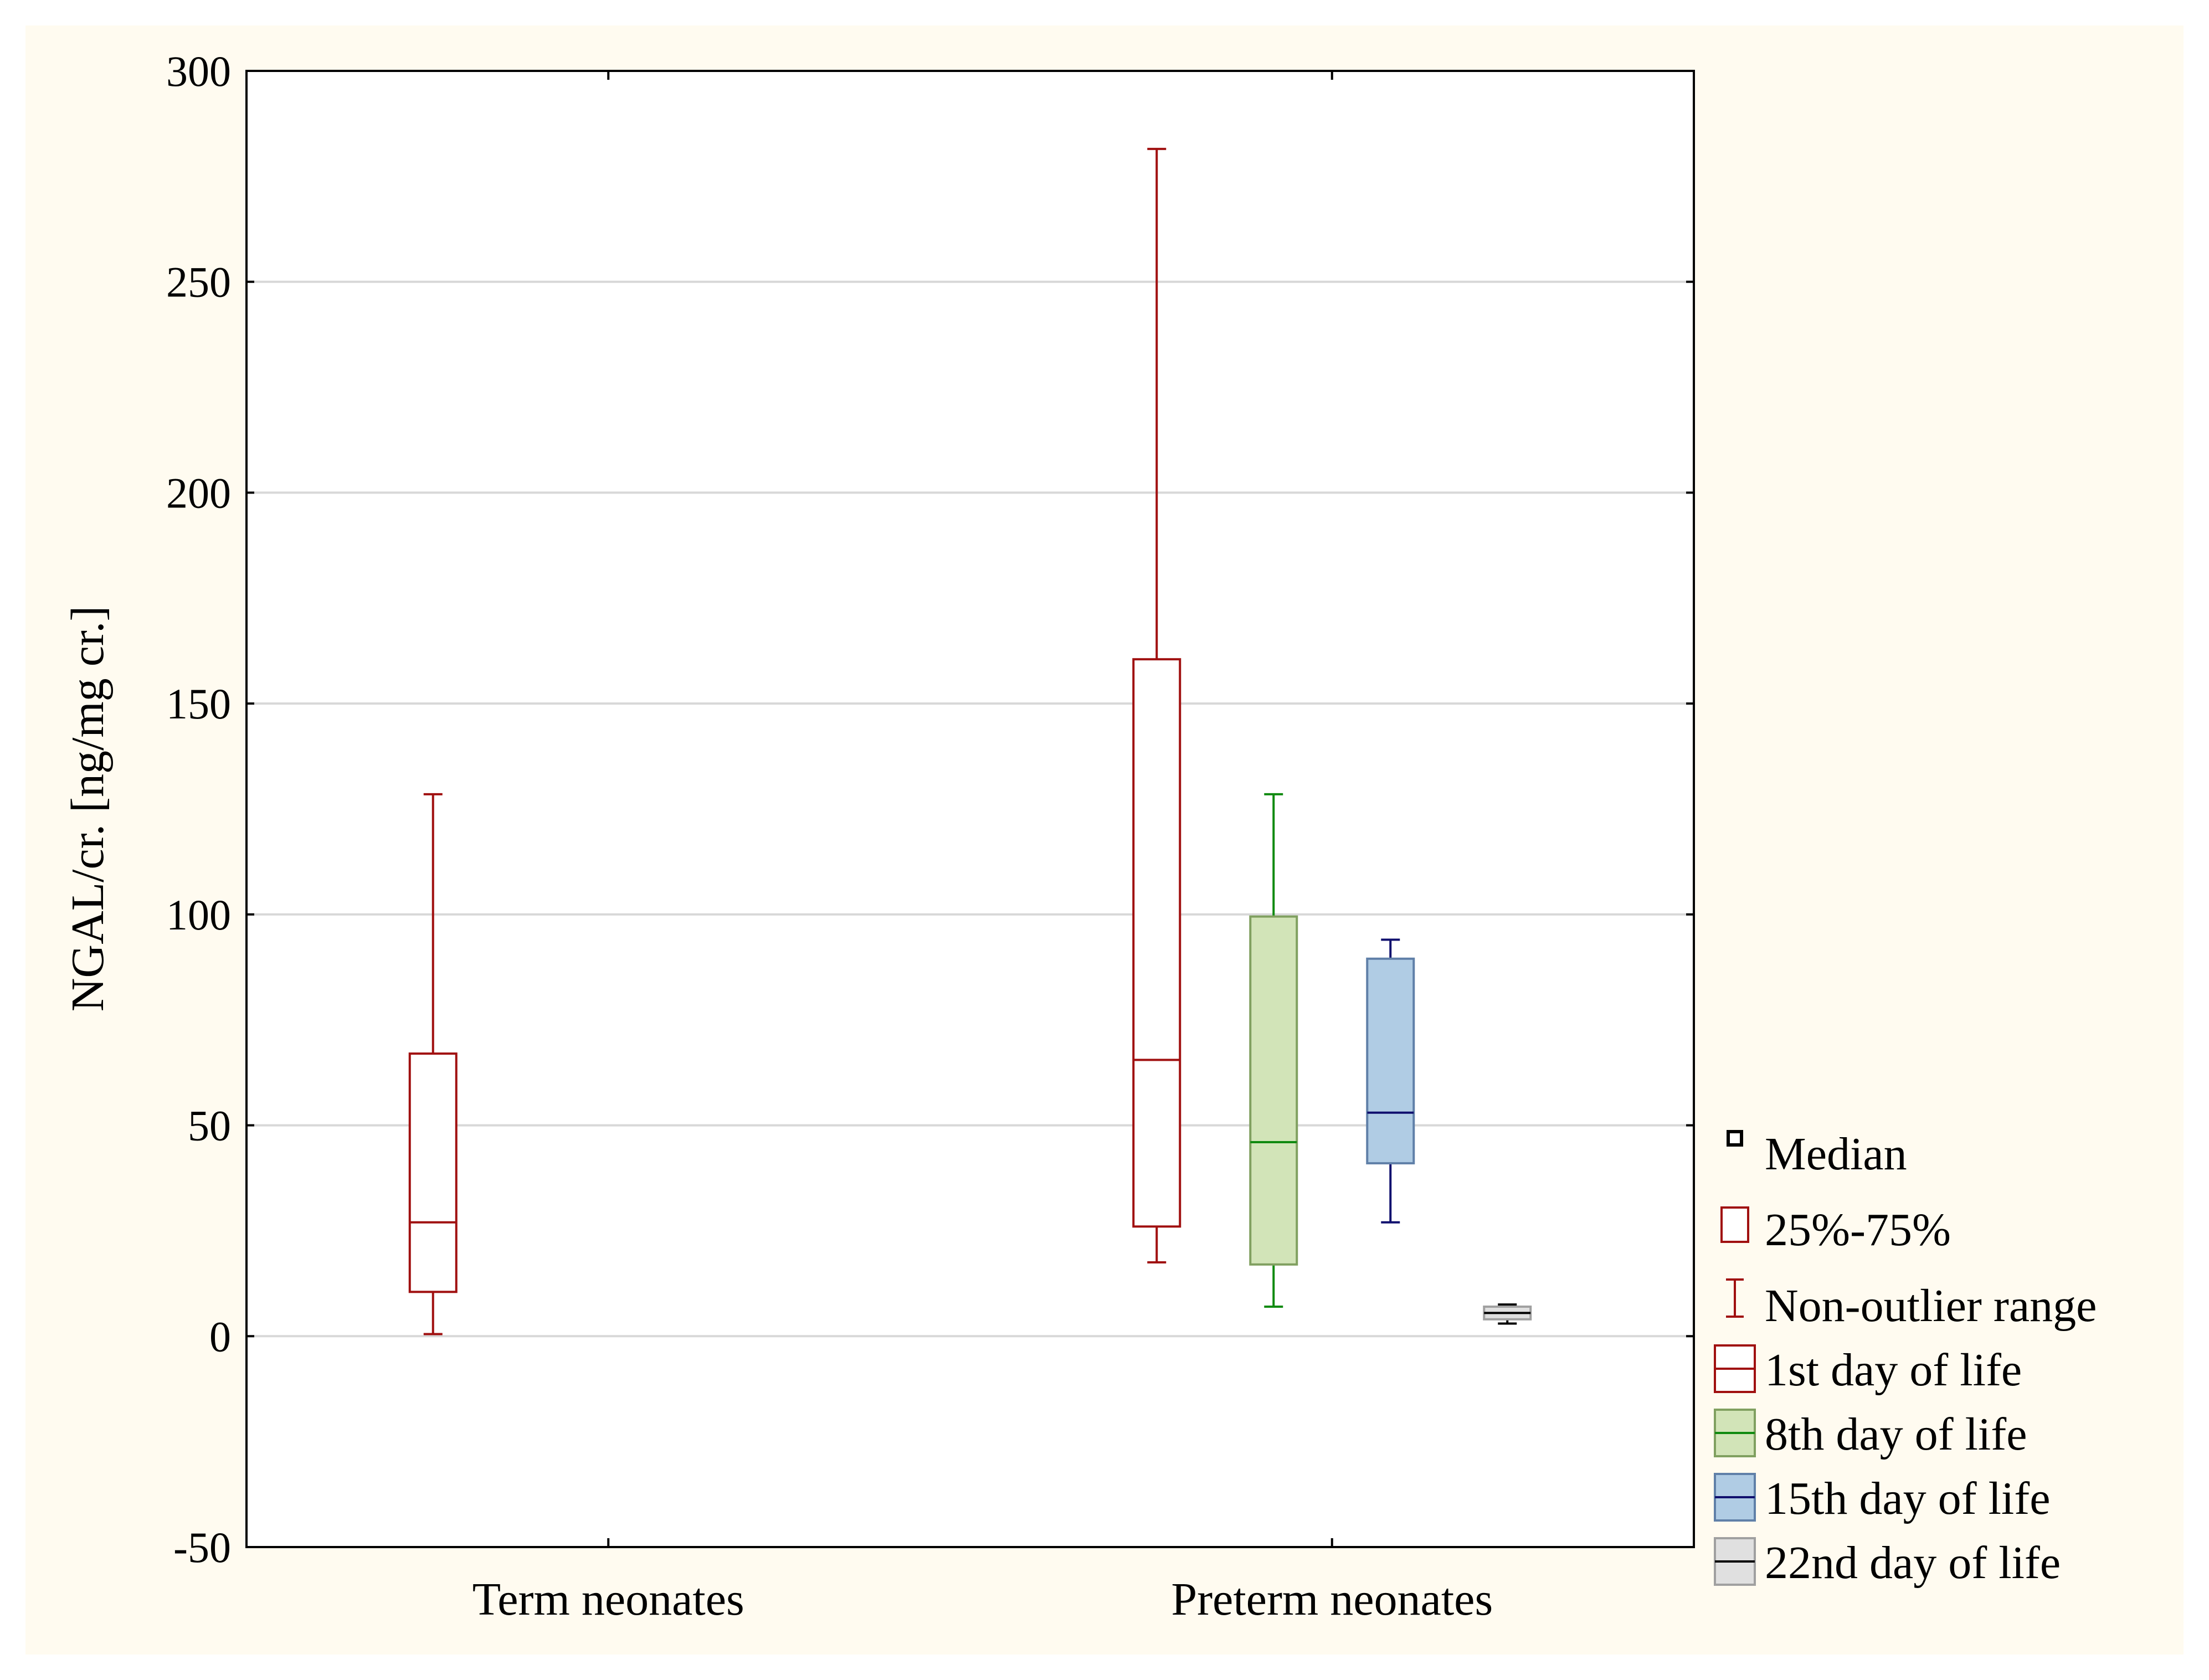 The image size is (2209, 1680). What do you see at coordinates (1894, 1370) in the screenshot?
I see `legend-label: 1st day of life` at bounding box center [1894, 1370].